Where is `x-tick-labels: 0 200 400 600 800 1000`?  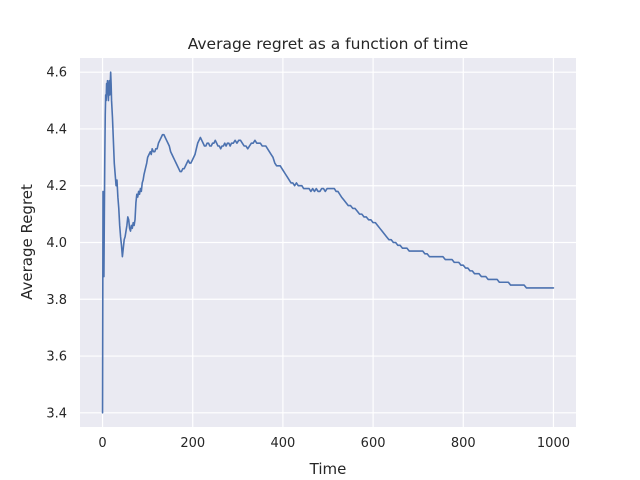 x-tick-labels: 0 200 400 600 800 1000 is located at coordinates (334, 443).